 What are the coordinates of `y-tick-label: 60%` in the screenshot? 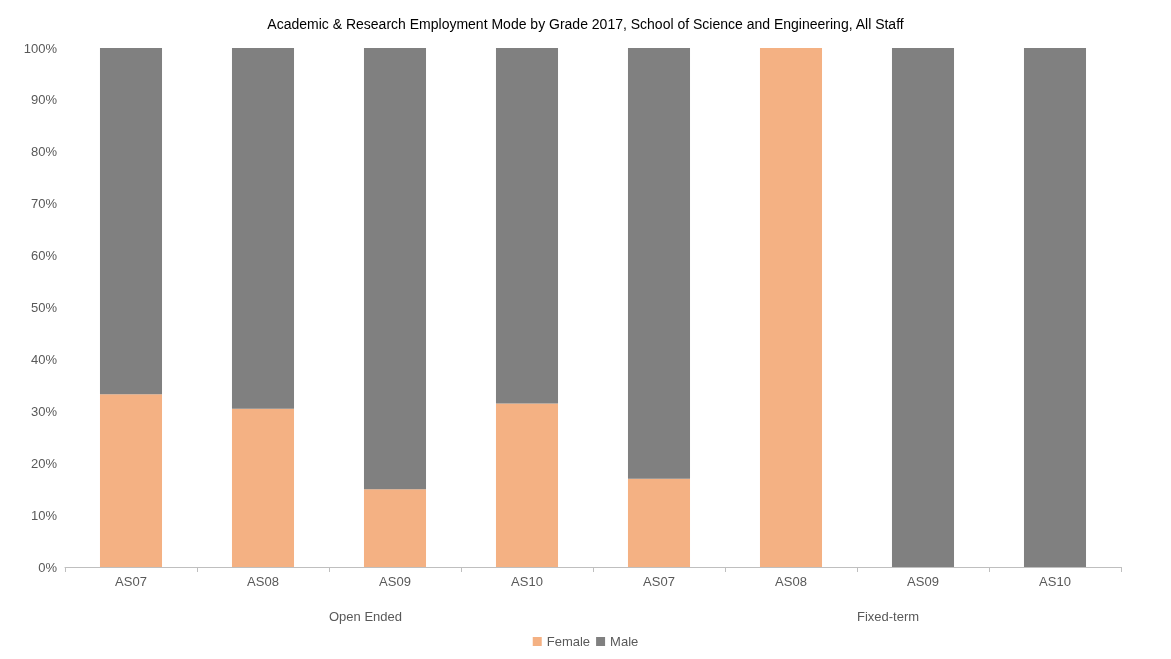 It's located at (44, 256).